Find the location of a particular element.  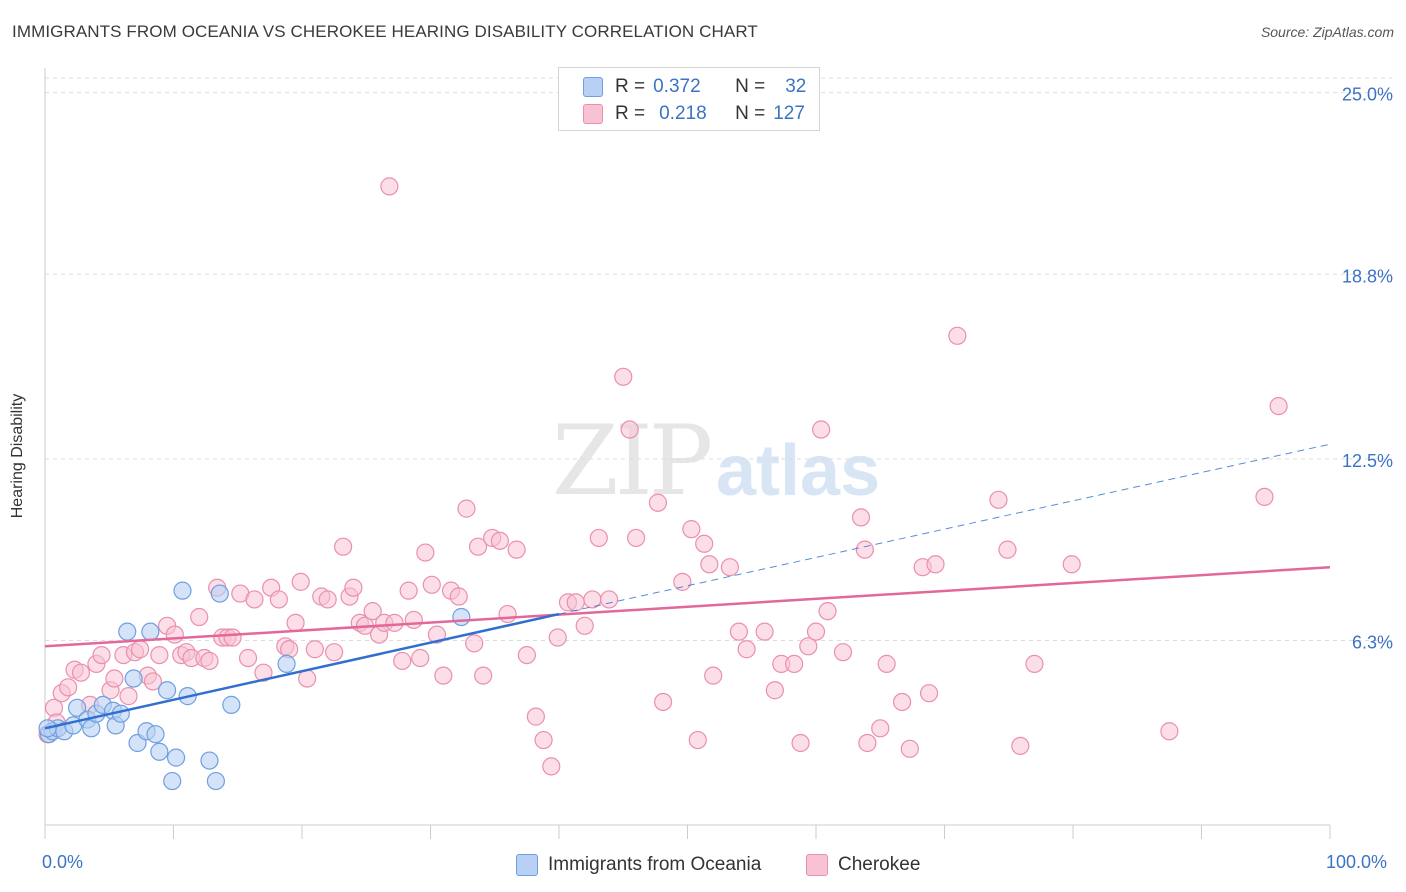

oceania-trendline is located at coordinates (302, 671).